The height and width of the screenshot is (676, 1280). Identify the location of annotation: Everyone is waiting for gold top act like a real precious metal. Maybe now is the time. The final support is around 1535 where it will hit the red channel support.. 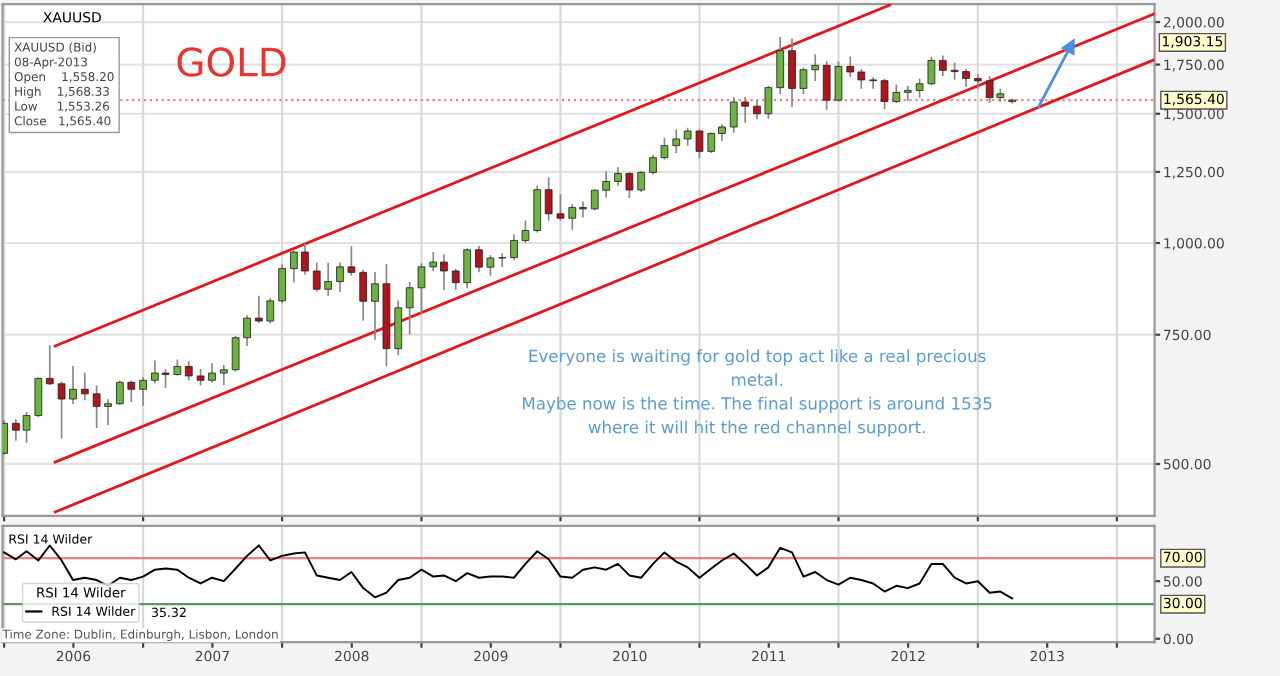
(757, 393).